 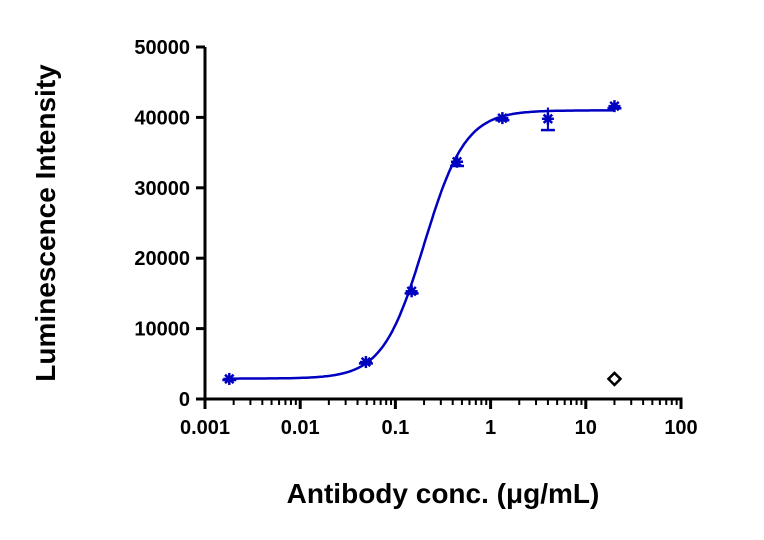 What do you see at coordinates (205, 428) in the screenshot?
I see `x-tick-label: 0.001` at bounding box center [205, 428].